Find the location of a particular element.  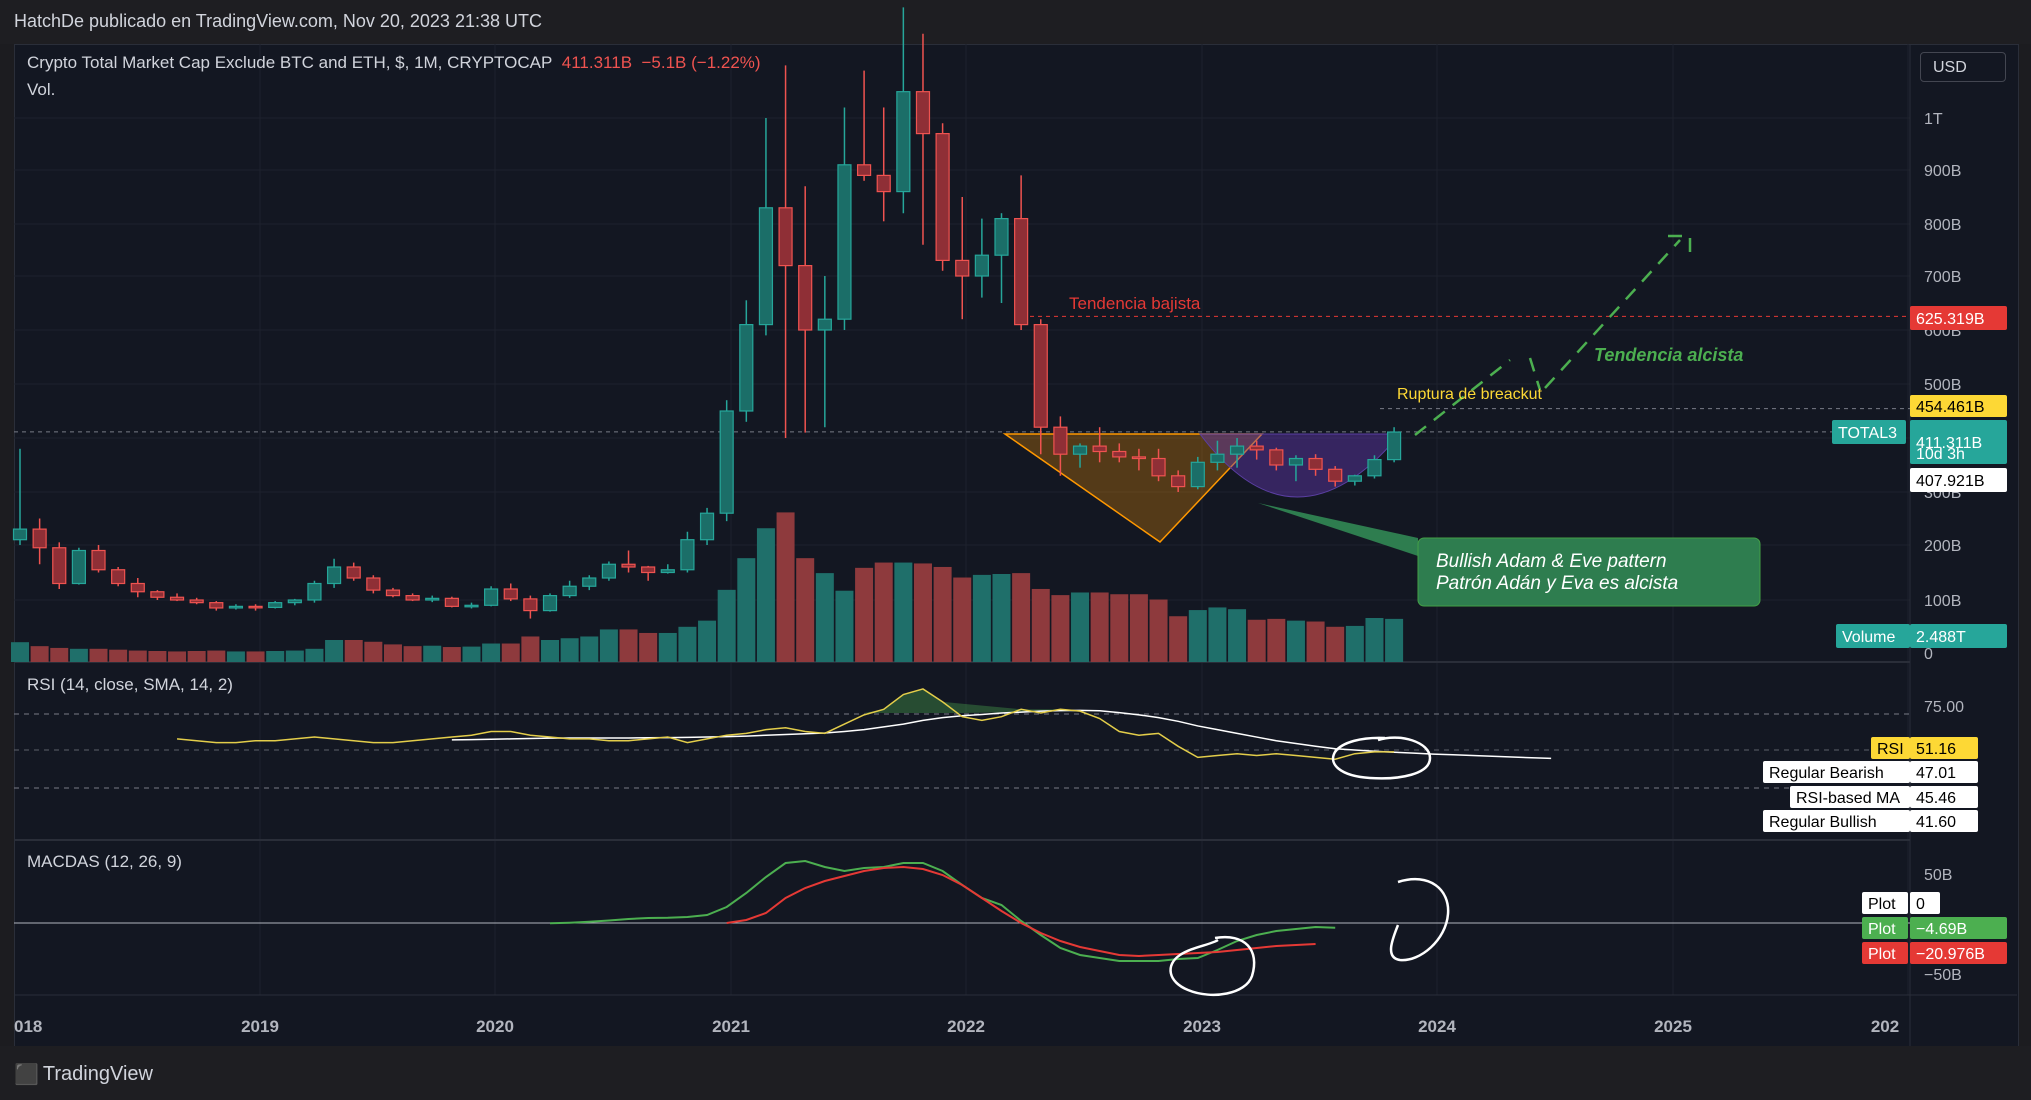

rsi-ma-line is located at coordinates (1001, 734).